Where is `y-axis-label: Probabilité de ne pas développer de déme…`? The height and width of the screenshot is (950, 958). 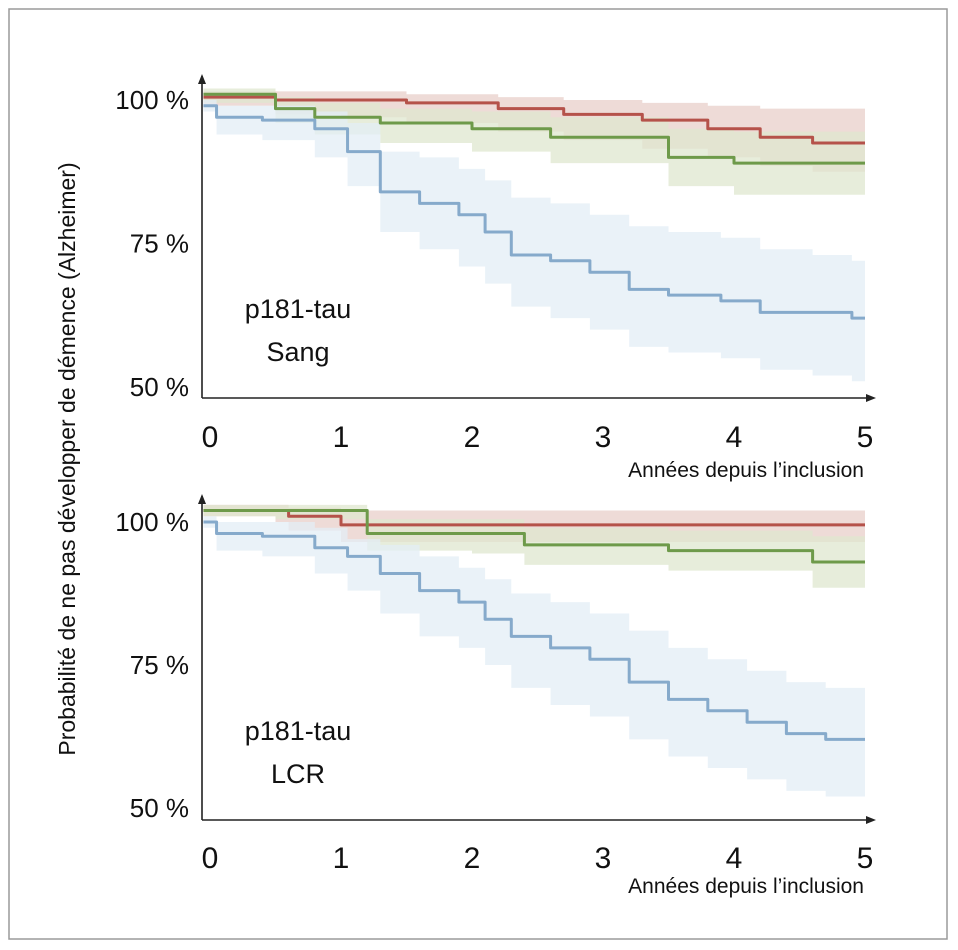
y-axis-label: Probabilité de ne pas développer de déme… is located at coordinates (67, 458).